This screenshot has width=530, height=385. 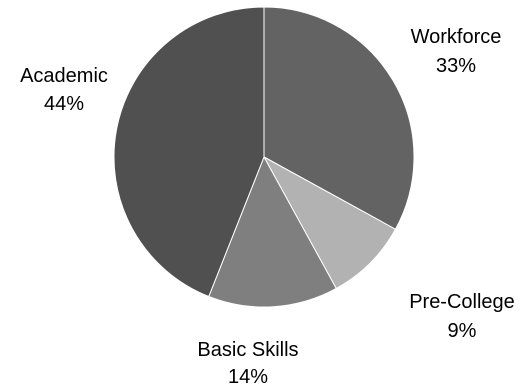 I want to click on slice-label-workforce: Workforce, so click(x=456, y=37).